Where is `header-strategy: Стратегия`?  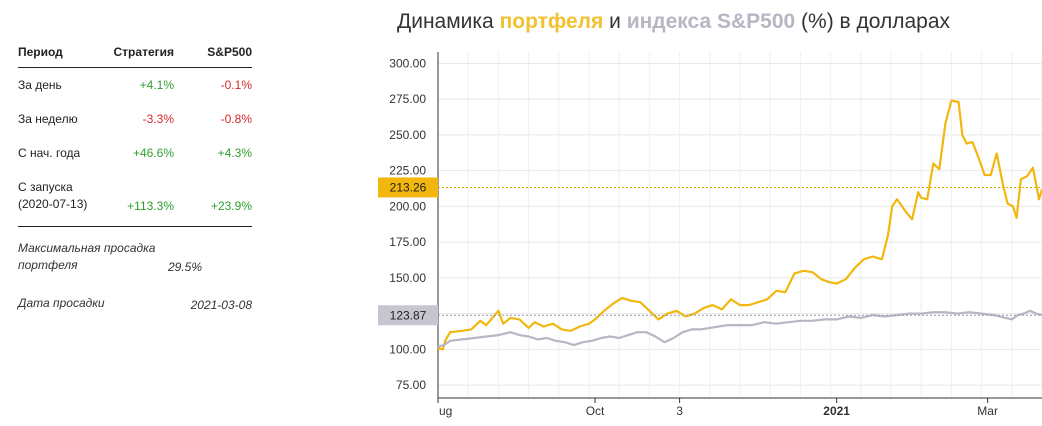
header-strategy: Стратегия is located at coordinates (143, 51).